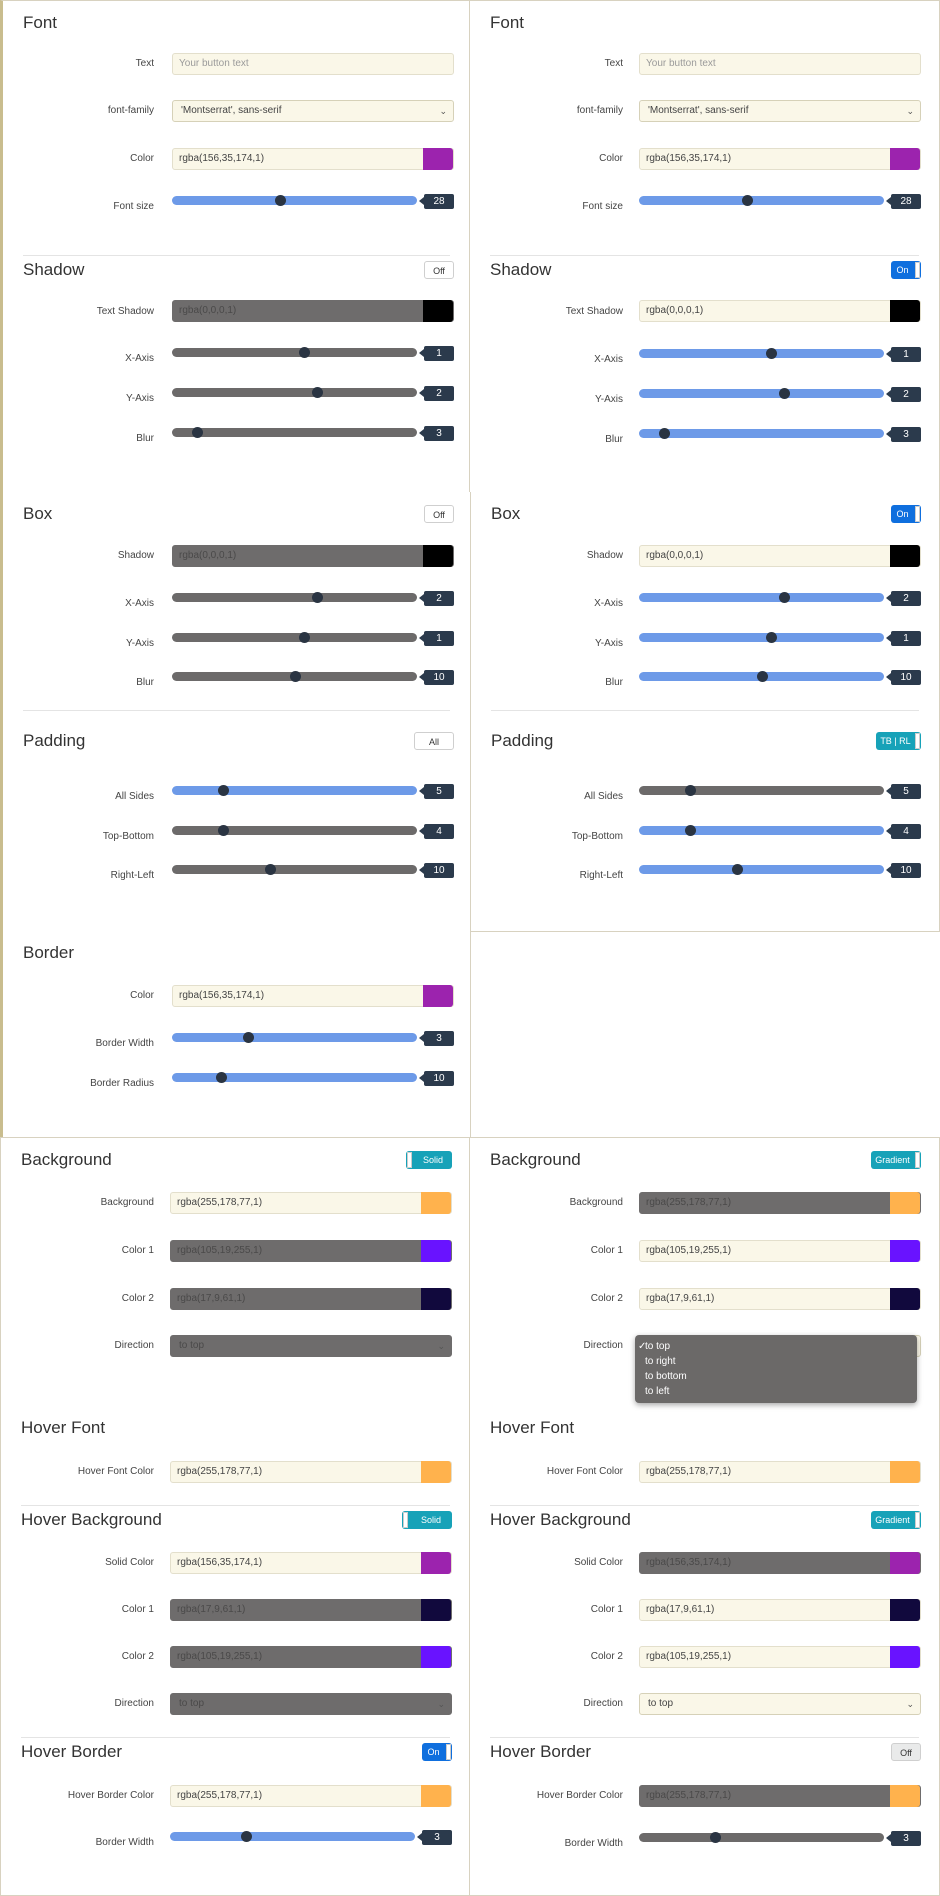 This screenshot has width=940, height=1896. Describe the element at coordinates (294, 392) in the screenshot. I see `shadow-y-slider` at that location.